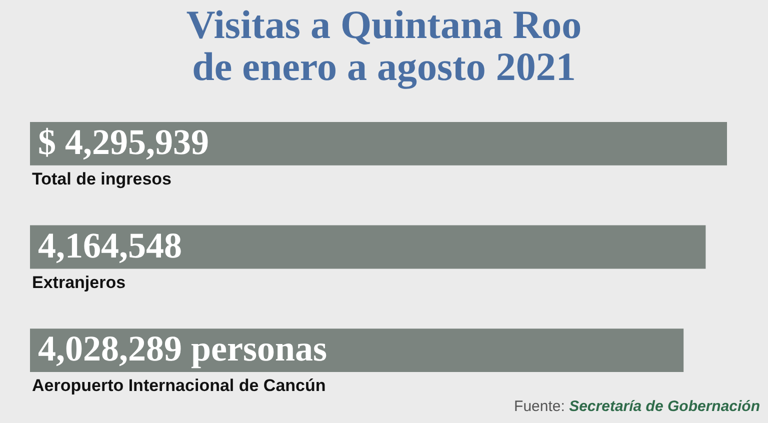 The height and width of the screenshot is (423, 768). Describe the element at coordinates (183, 348) in the screenshot. I see `data-label: 4,028,289 personas` at that location.